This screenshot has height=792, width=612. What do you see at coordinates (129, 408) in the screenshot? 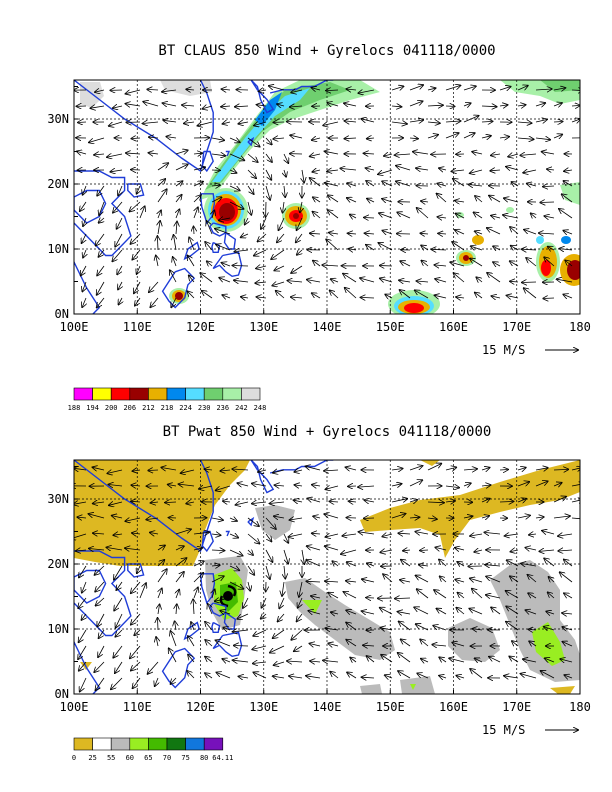
I see `colorbar-label: 206` at bounding box center [129, 408].